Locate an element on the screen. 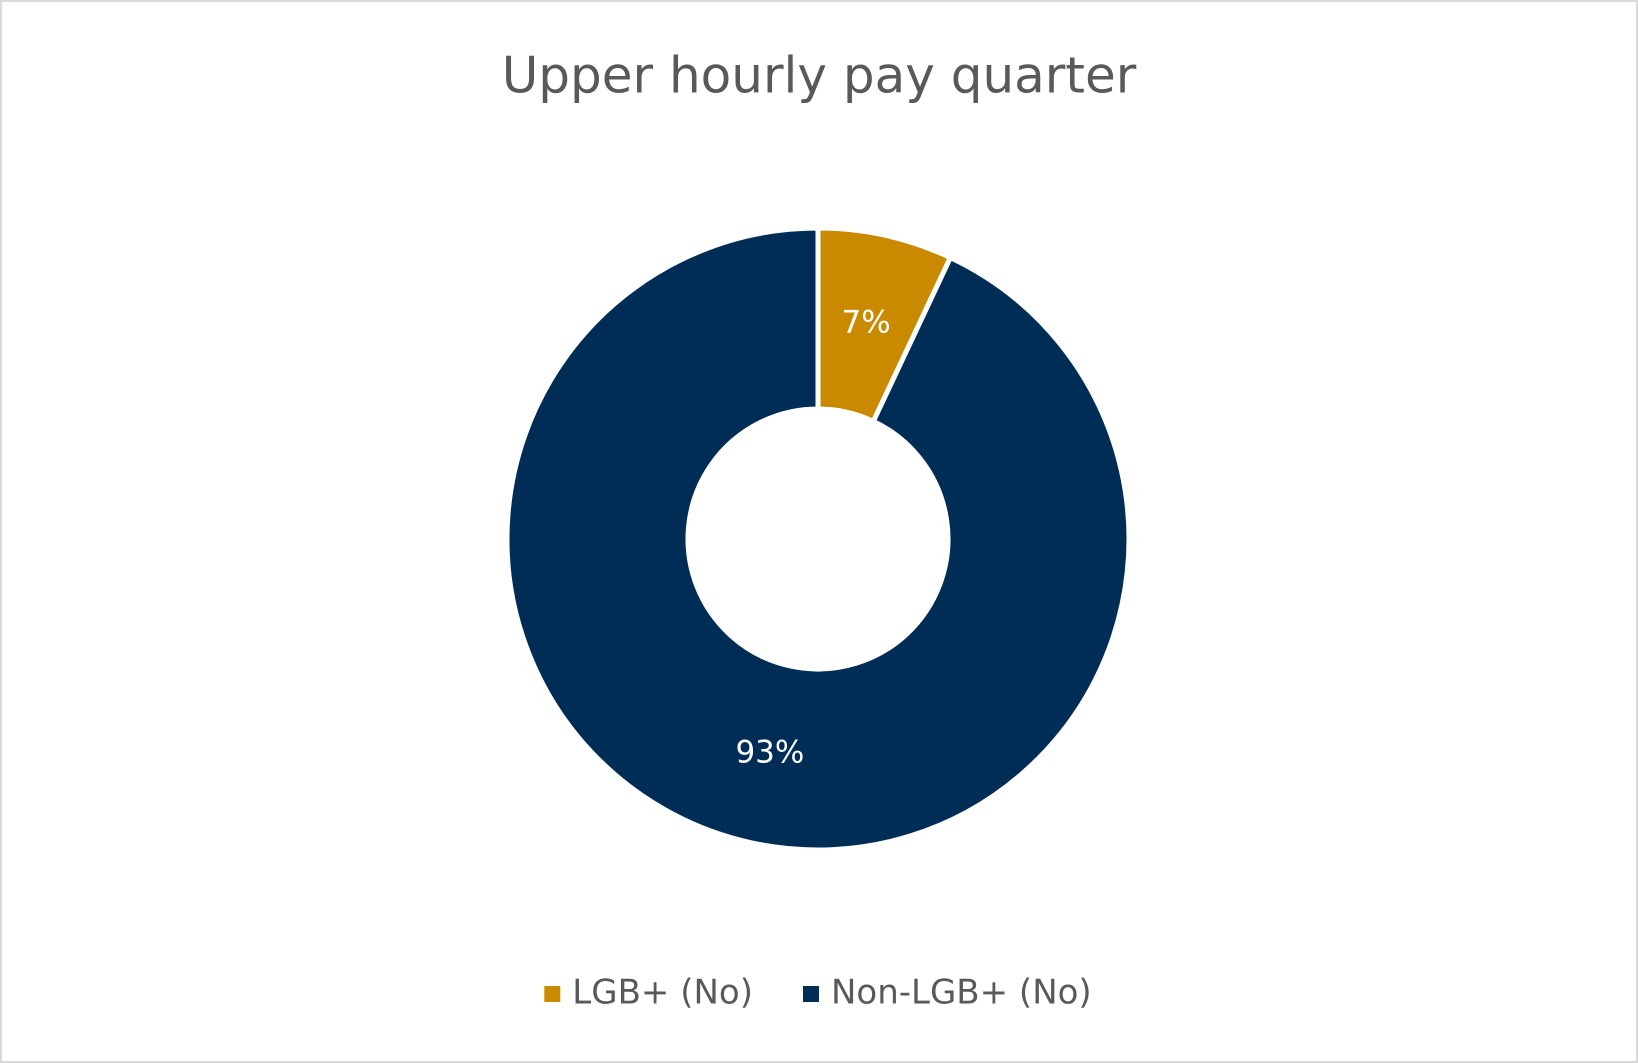  data-label: 93% is located at coordinates (769, 753).